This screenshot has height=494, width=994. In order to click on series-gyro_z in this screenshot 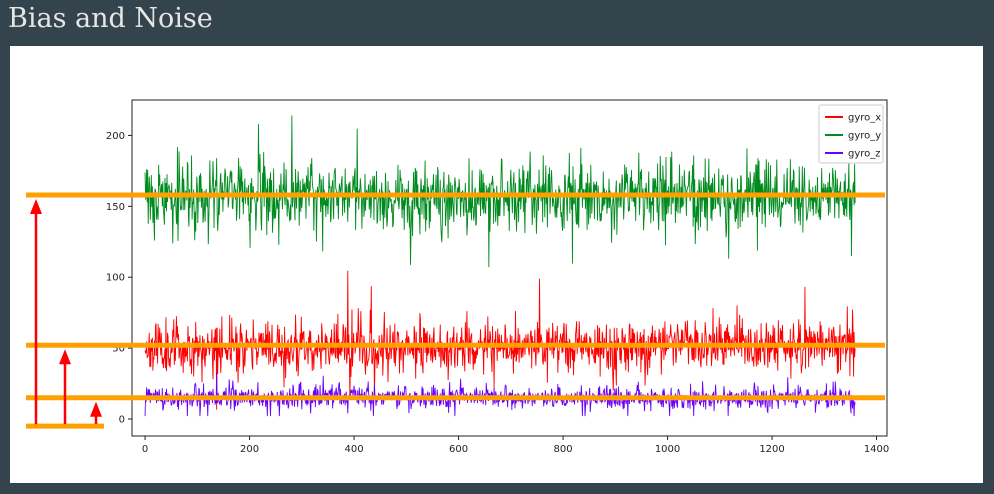, I will do `click(500, 395)`.